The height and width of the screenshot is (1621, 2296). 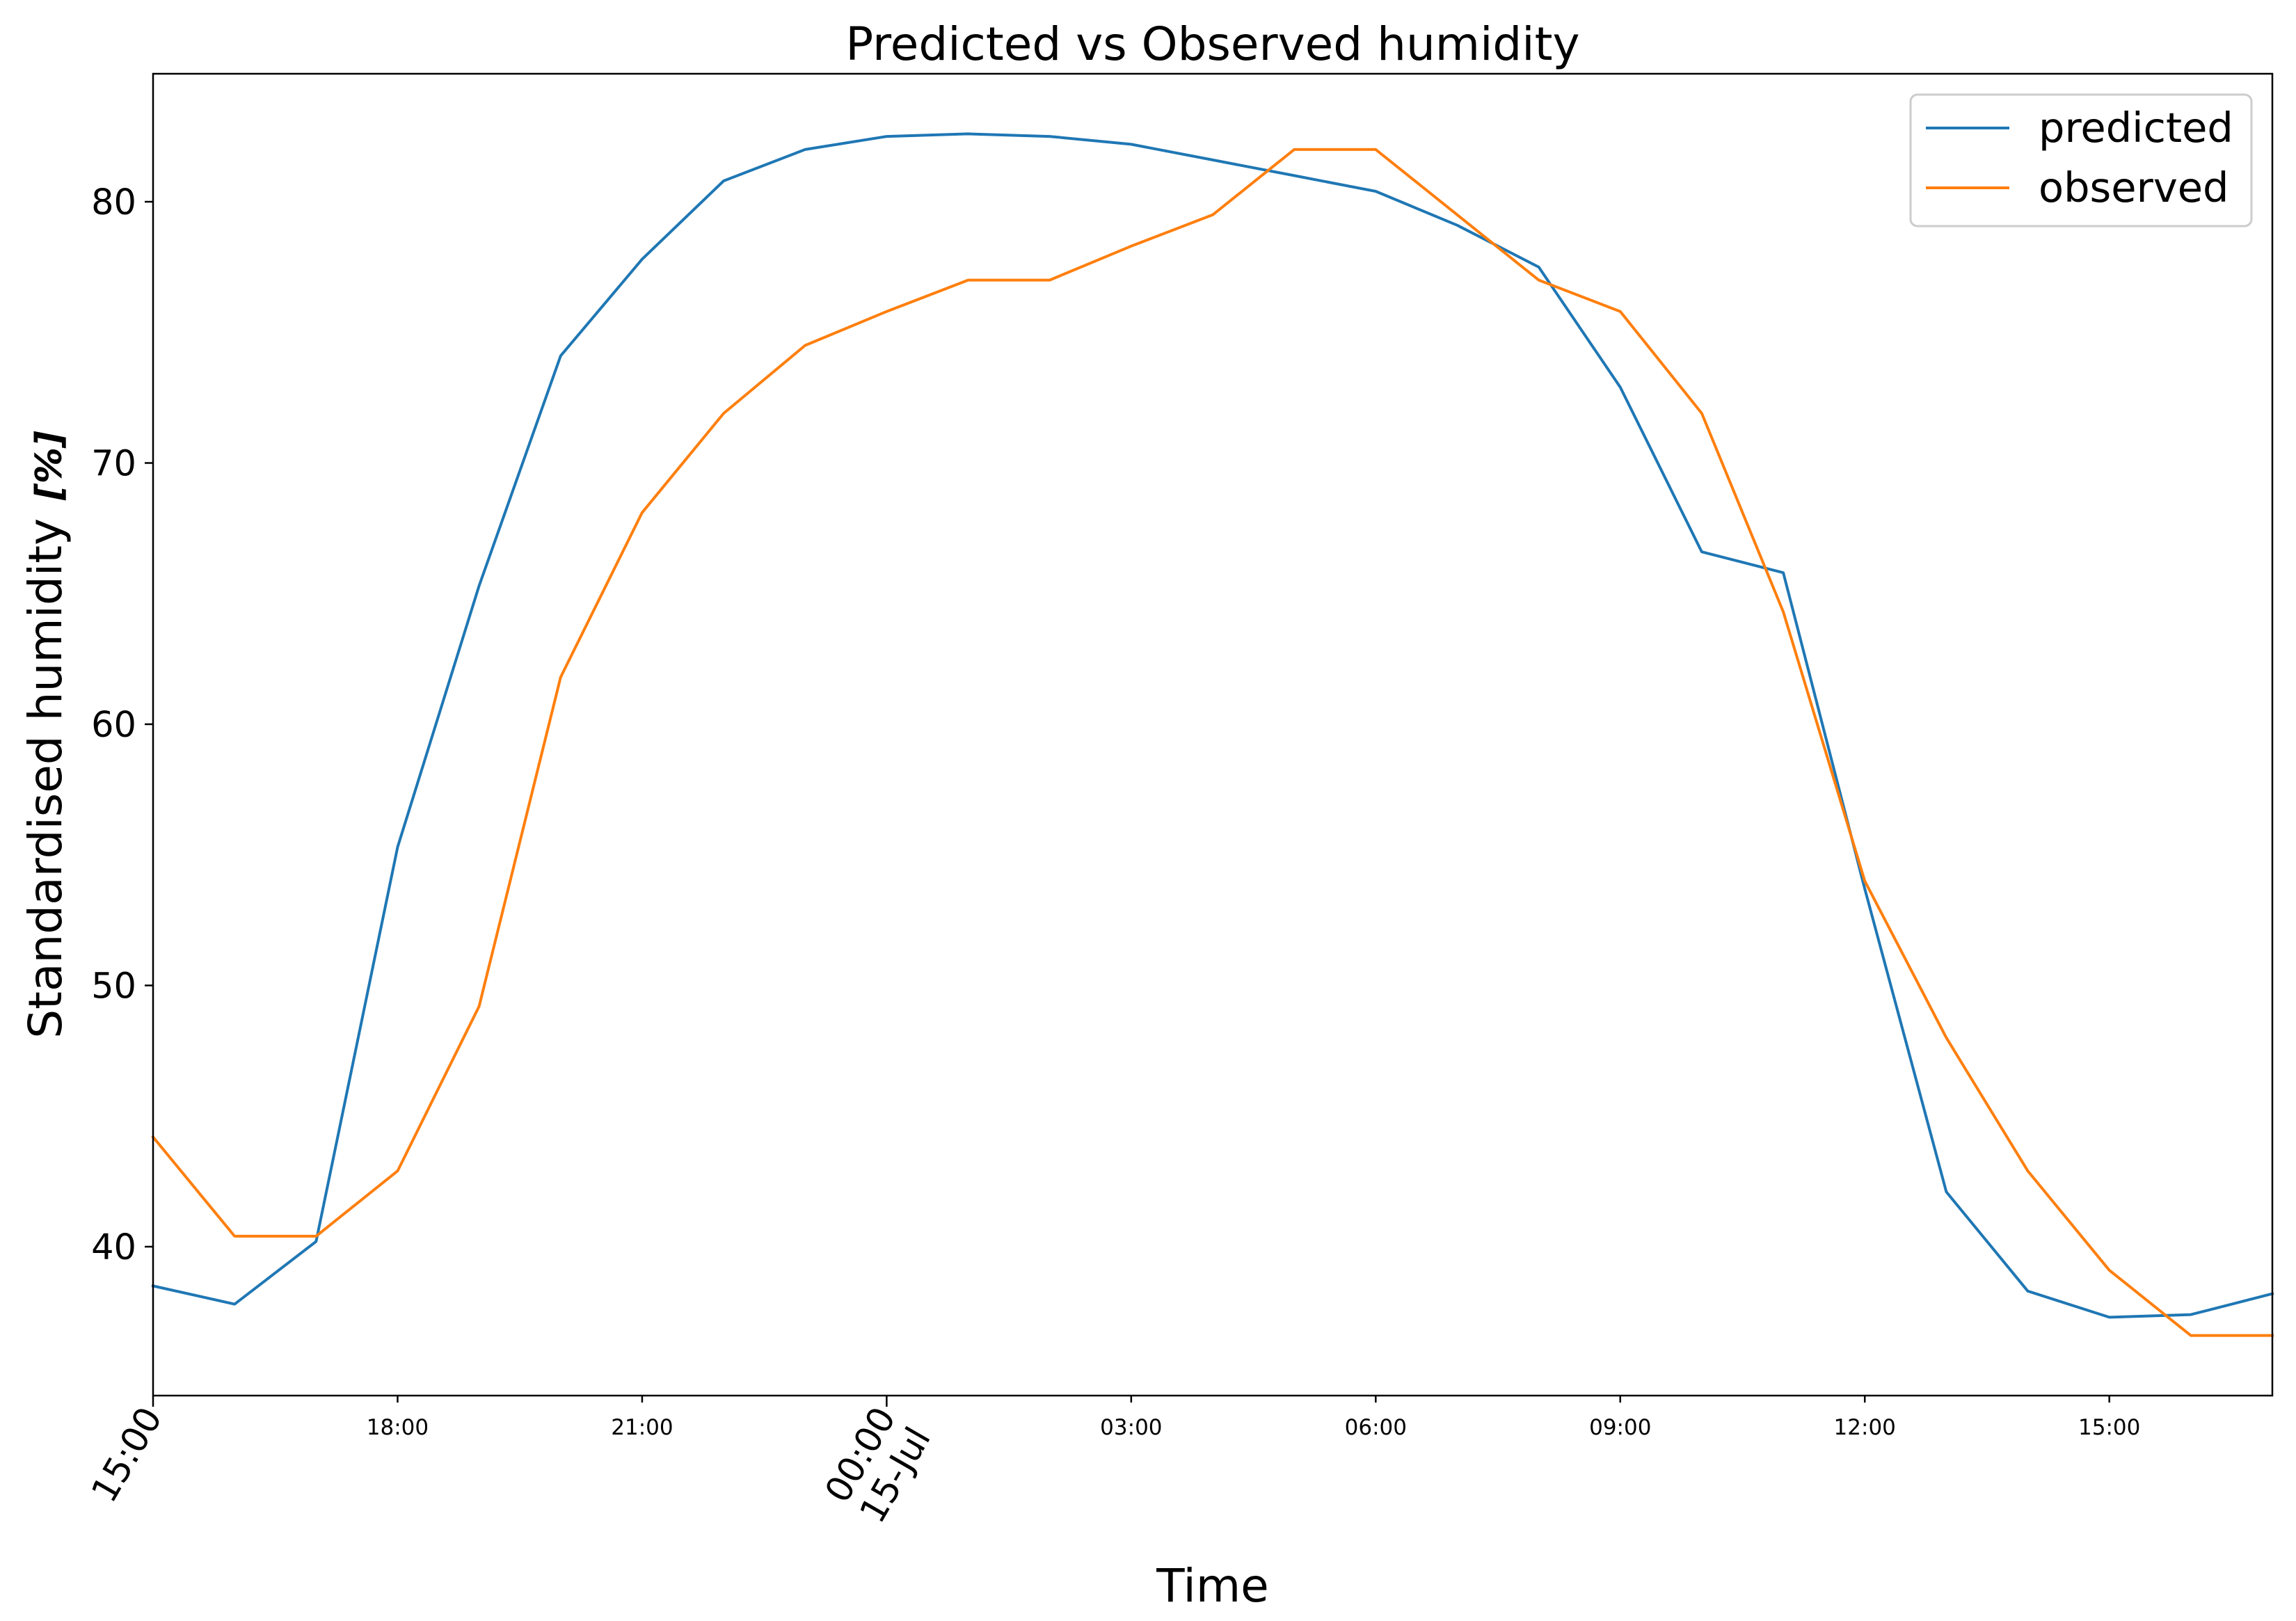 What do you see at coordinates (642, 1427) in the screenshot?
I see `x-tick-label: 21:00` at bounding box center [642, 1427].